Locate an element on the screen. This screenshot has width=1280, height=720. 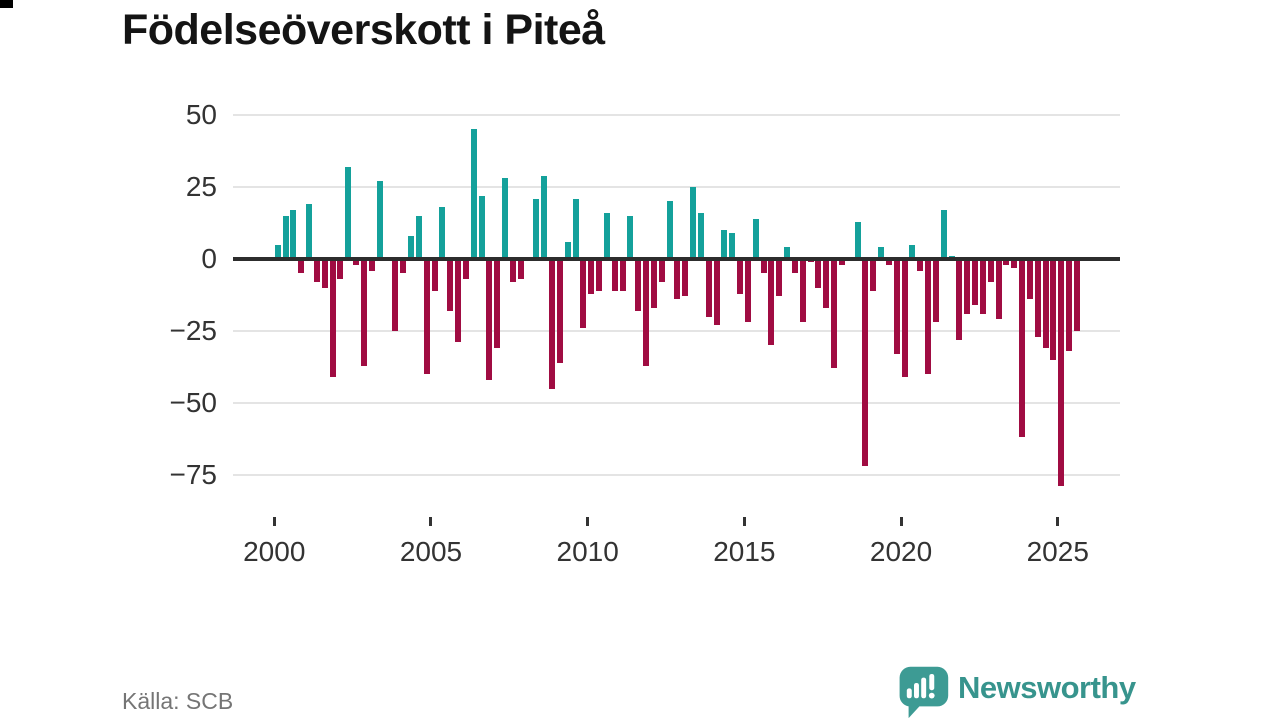
newsworthy-logo-icon is located at coordinates (923, 692).